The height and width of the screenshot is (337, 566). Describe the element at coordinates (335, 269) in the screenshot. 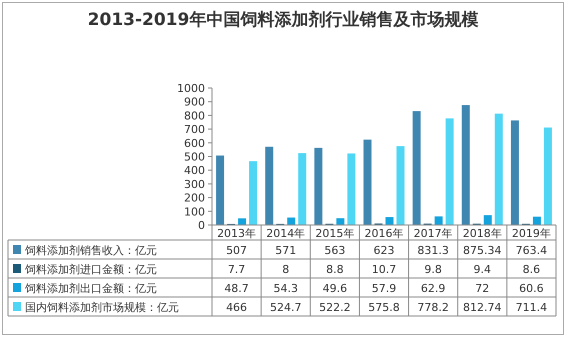

I see `data-label: 8.8` at that location.